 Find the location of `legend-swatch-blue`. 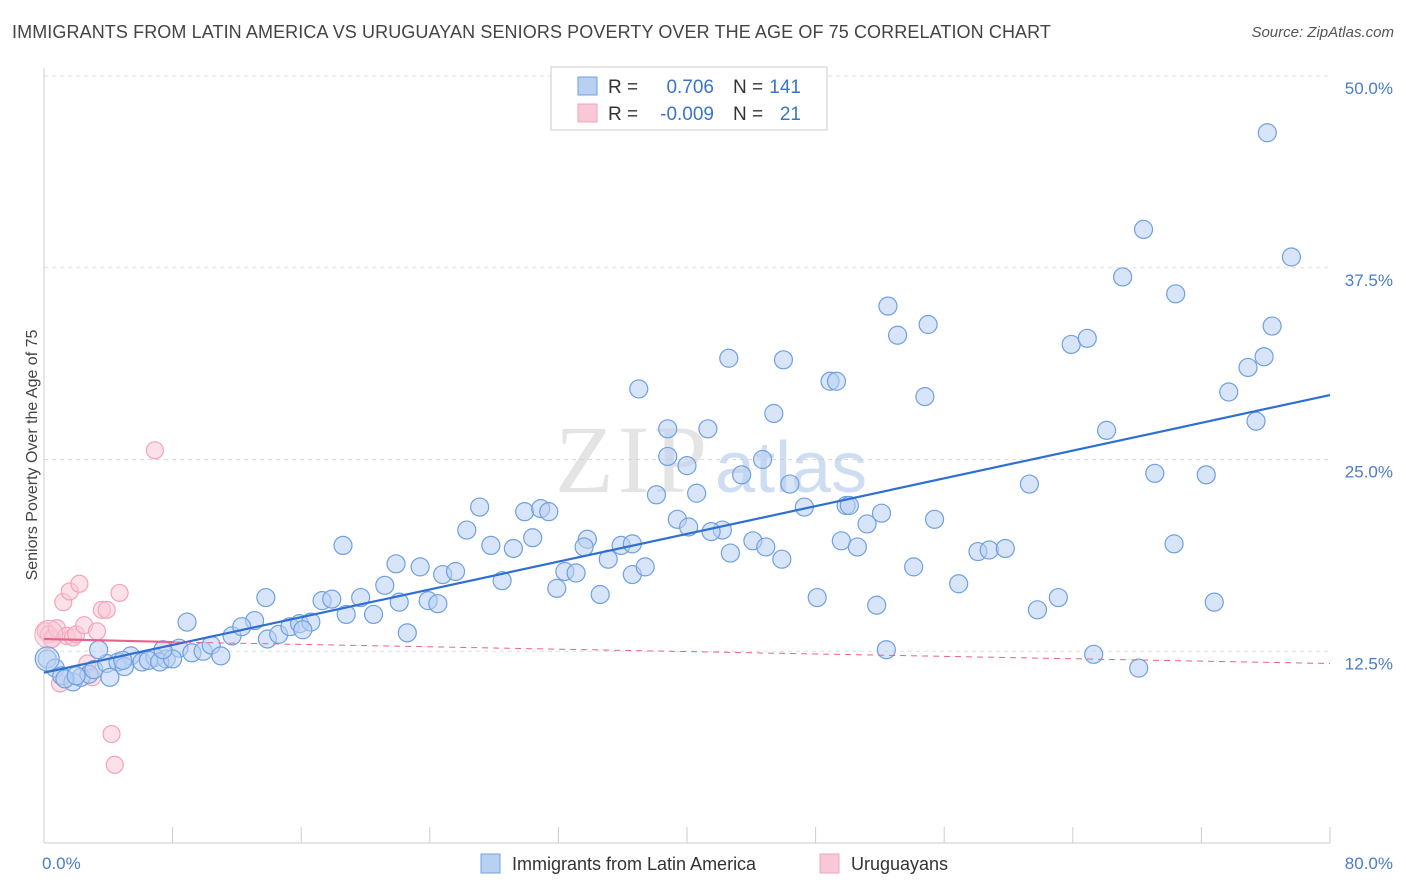

legend-swatch-blue is located at coordinates (587, 86).